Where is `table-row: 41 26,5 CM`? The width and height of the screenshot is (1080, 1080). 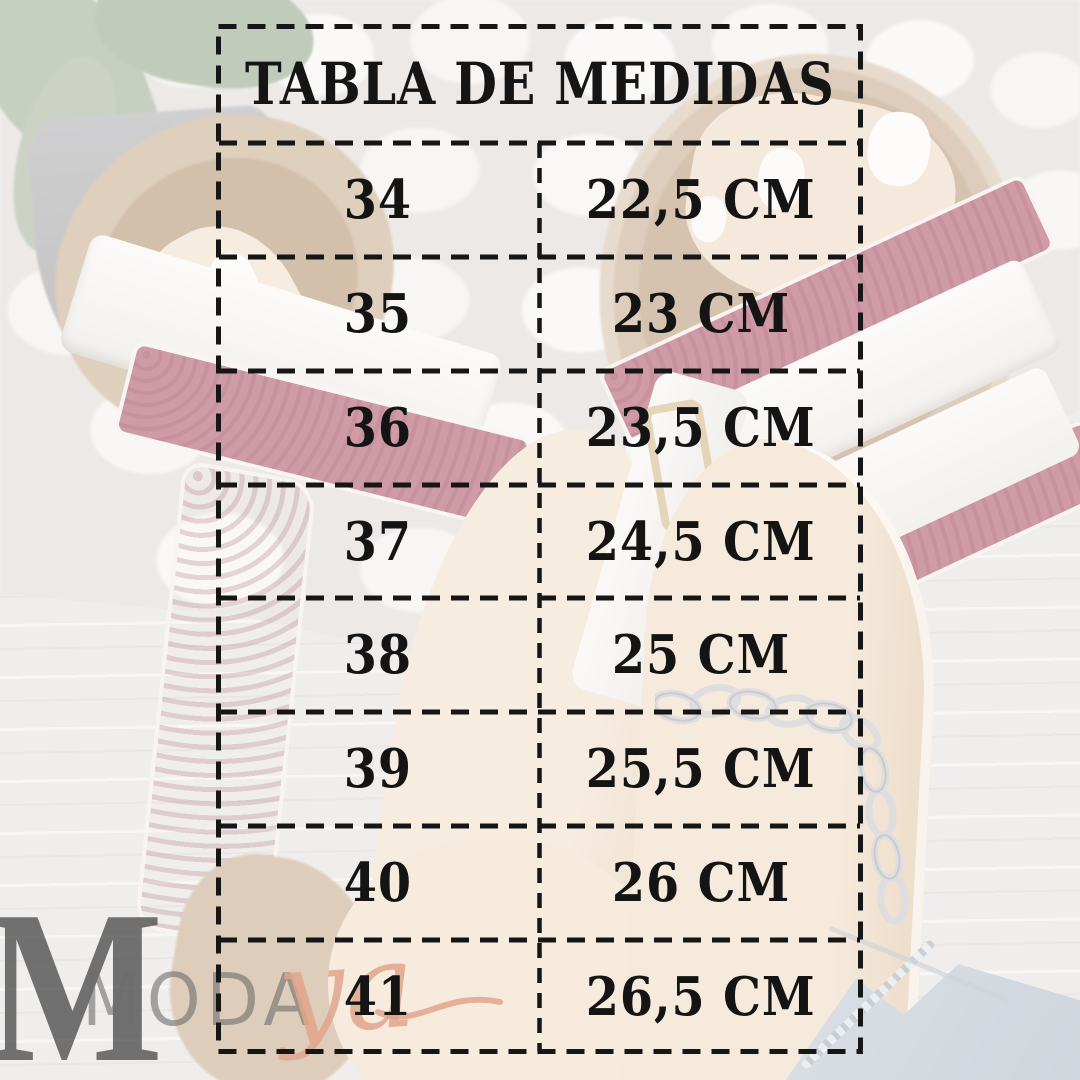 table-row: 41 26,5 CM is located at coordinates (539, 997).